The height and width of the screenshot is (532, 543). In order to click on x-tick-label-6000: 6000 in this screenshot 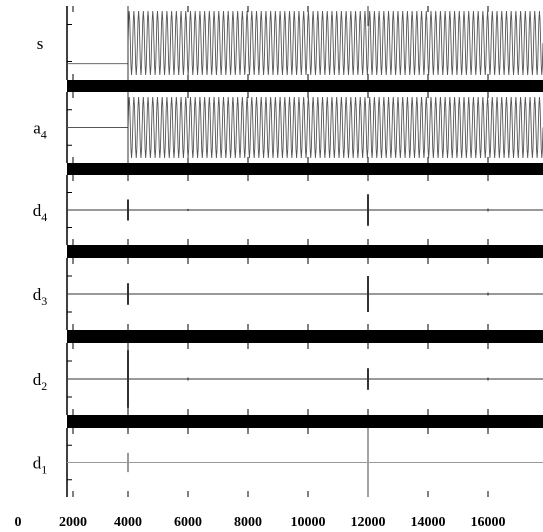, I will do `click(188, 522)`.